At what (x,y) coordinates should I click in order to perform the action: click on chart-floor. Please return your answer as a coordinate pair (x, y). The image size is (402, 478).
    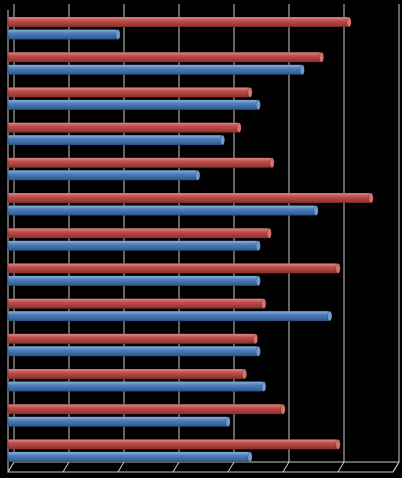
    Looking at the image, I should click on (203, 467).